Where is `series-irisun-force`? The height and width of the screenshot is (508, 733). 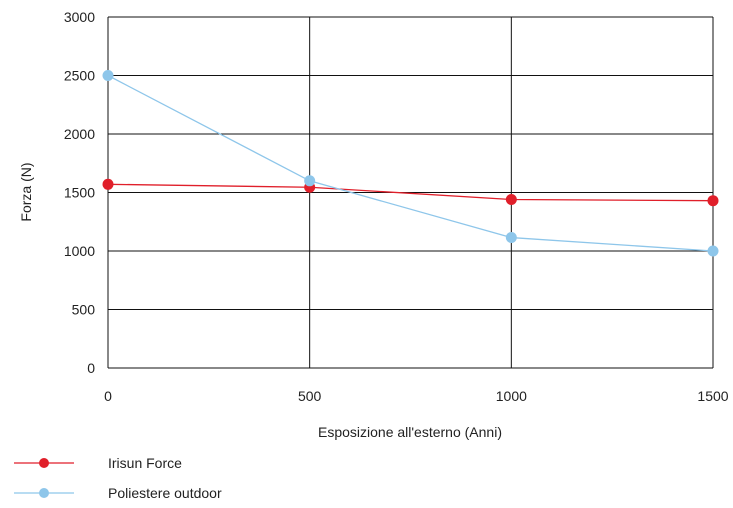
series-irisun-force is located at coordinates (410, 192).